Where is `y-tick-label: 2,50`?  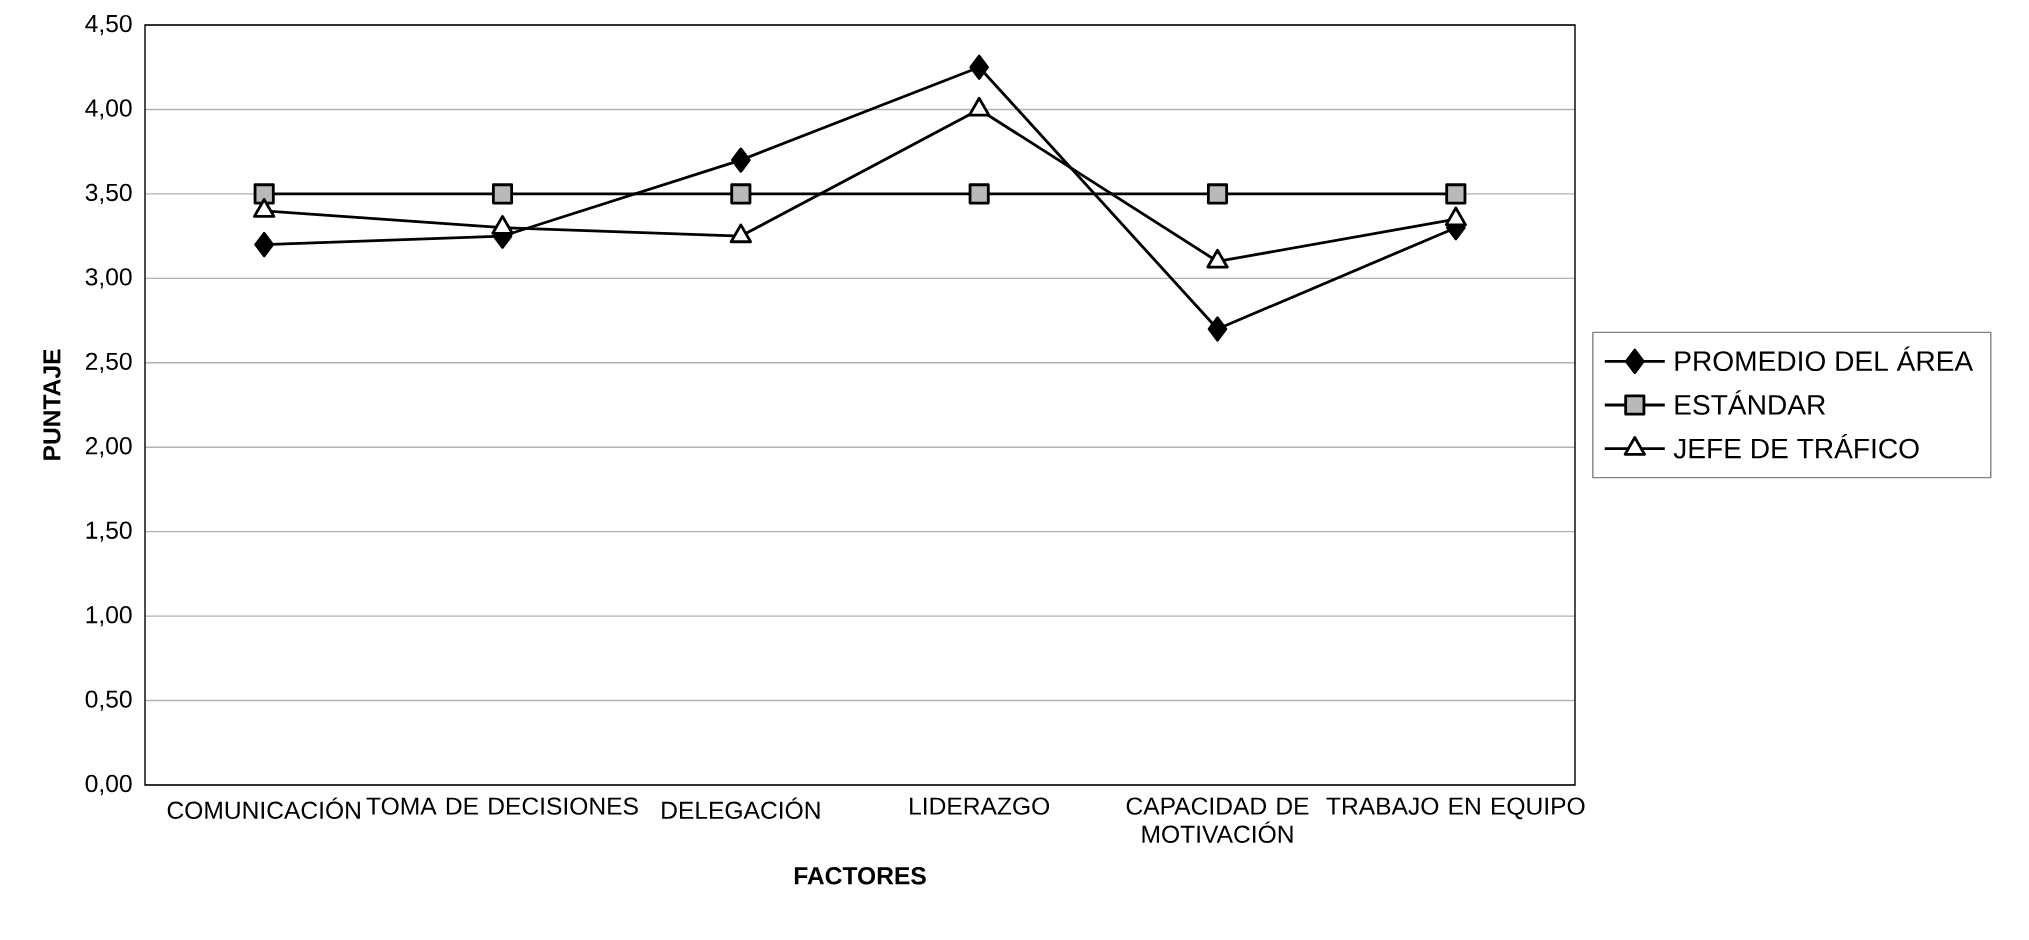 y-tick-label: 2,50 is located at coordinates (108, 362).